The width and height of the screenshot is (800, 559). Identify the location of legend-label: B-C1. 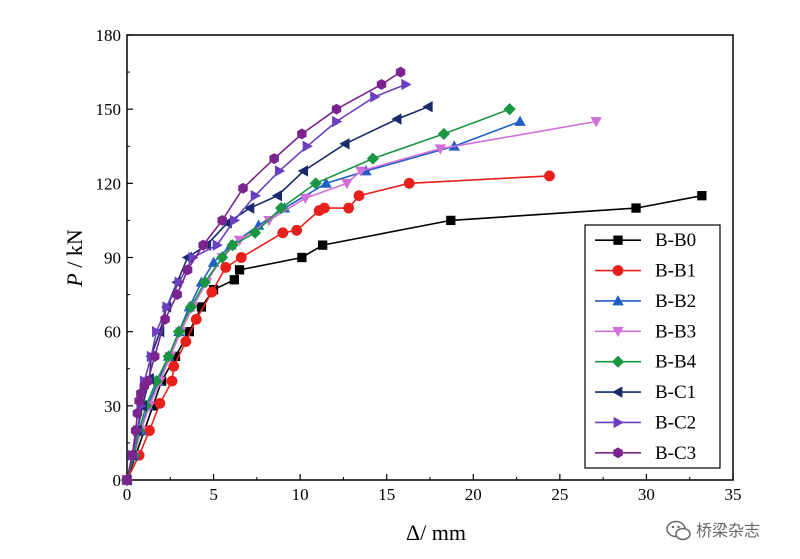
(675, 392).